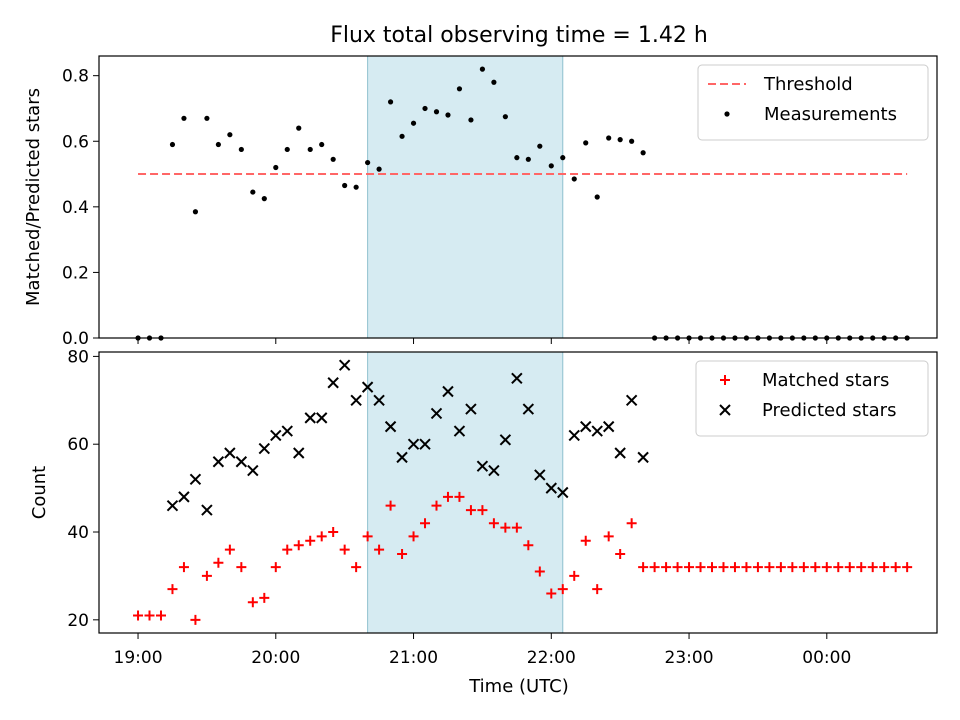 This screenshot has height=720, width=960. What do you see at coordinates (725, 380) in the screenshot?
I see `legend-matched-swatch` at bounding box center [725, 380].